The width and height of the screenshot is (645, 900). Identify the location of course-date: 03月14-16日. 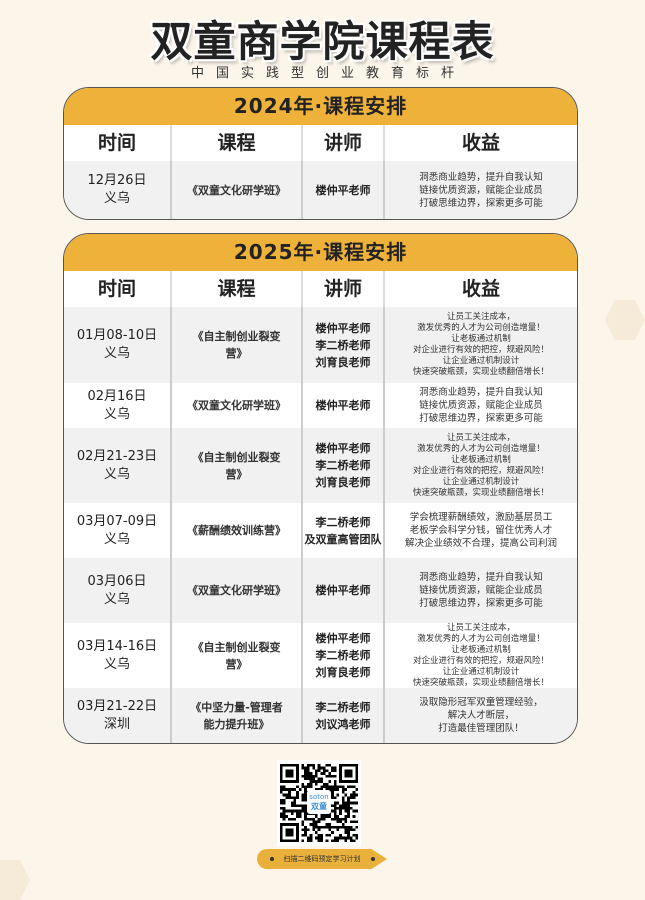
(117, 646).